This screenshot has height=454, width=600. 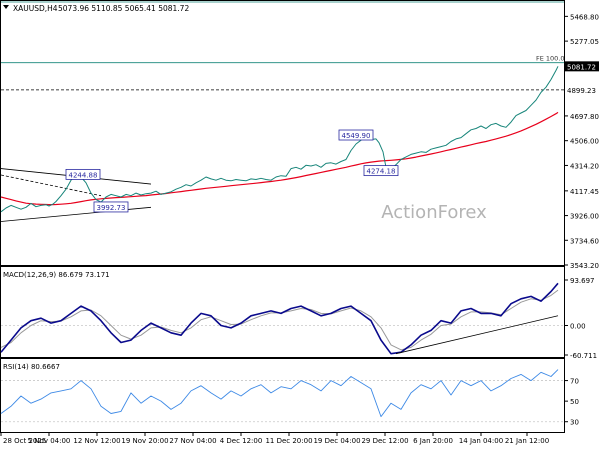 I want to click on xtick-label: 21 Jan 12:00, so click(x=527, y=441).